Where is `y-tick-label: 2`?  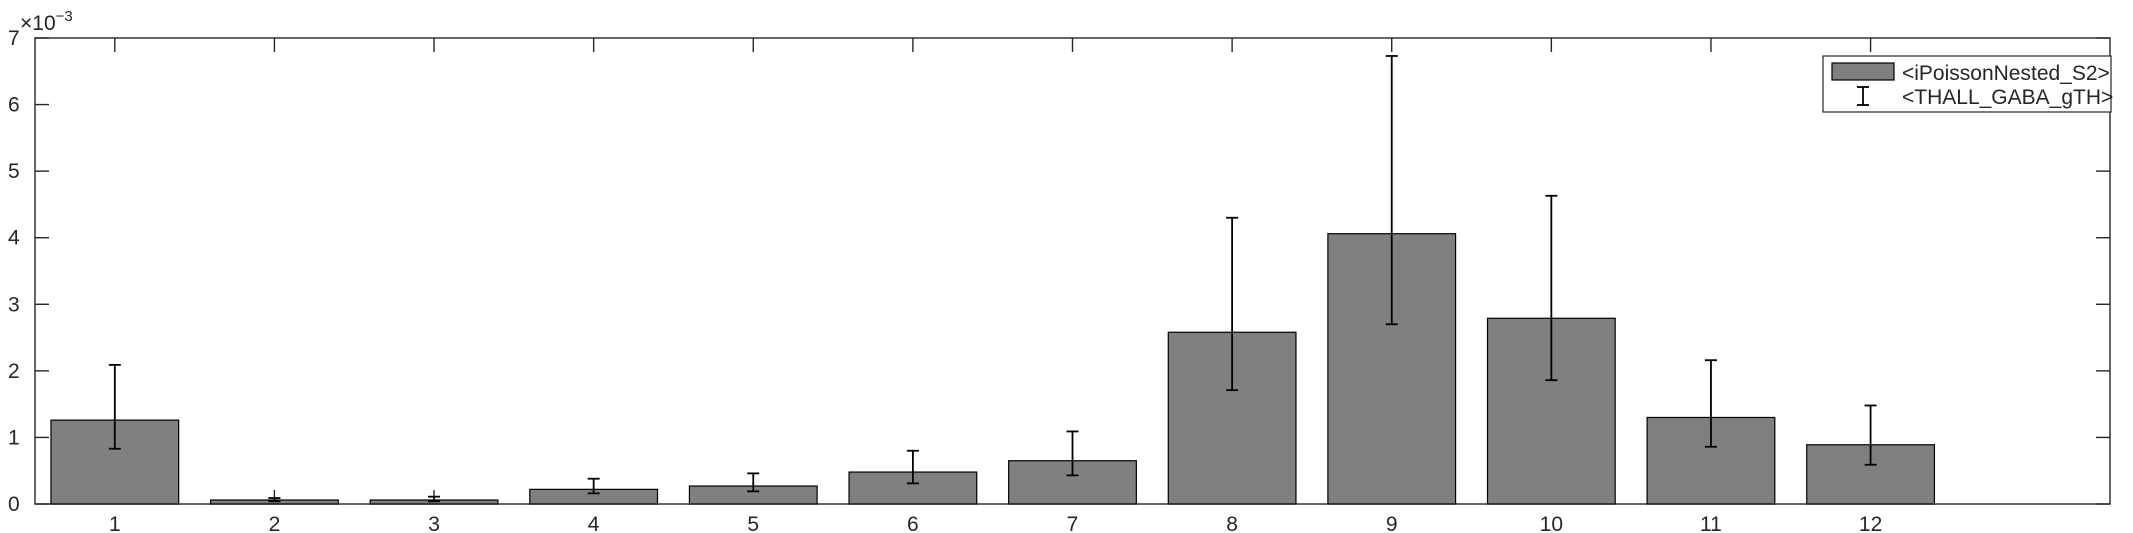 y-tick-label: 2 is located at coordinates (14, 371).